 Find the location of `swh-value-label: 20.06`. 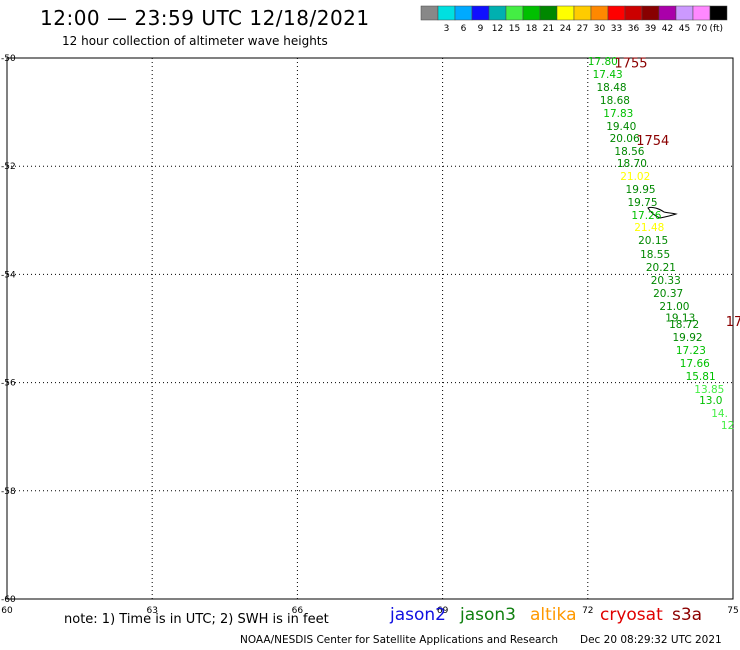

swh-value-label: 20.06 is located at coordinates (625, 139).